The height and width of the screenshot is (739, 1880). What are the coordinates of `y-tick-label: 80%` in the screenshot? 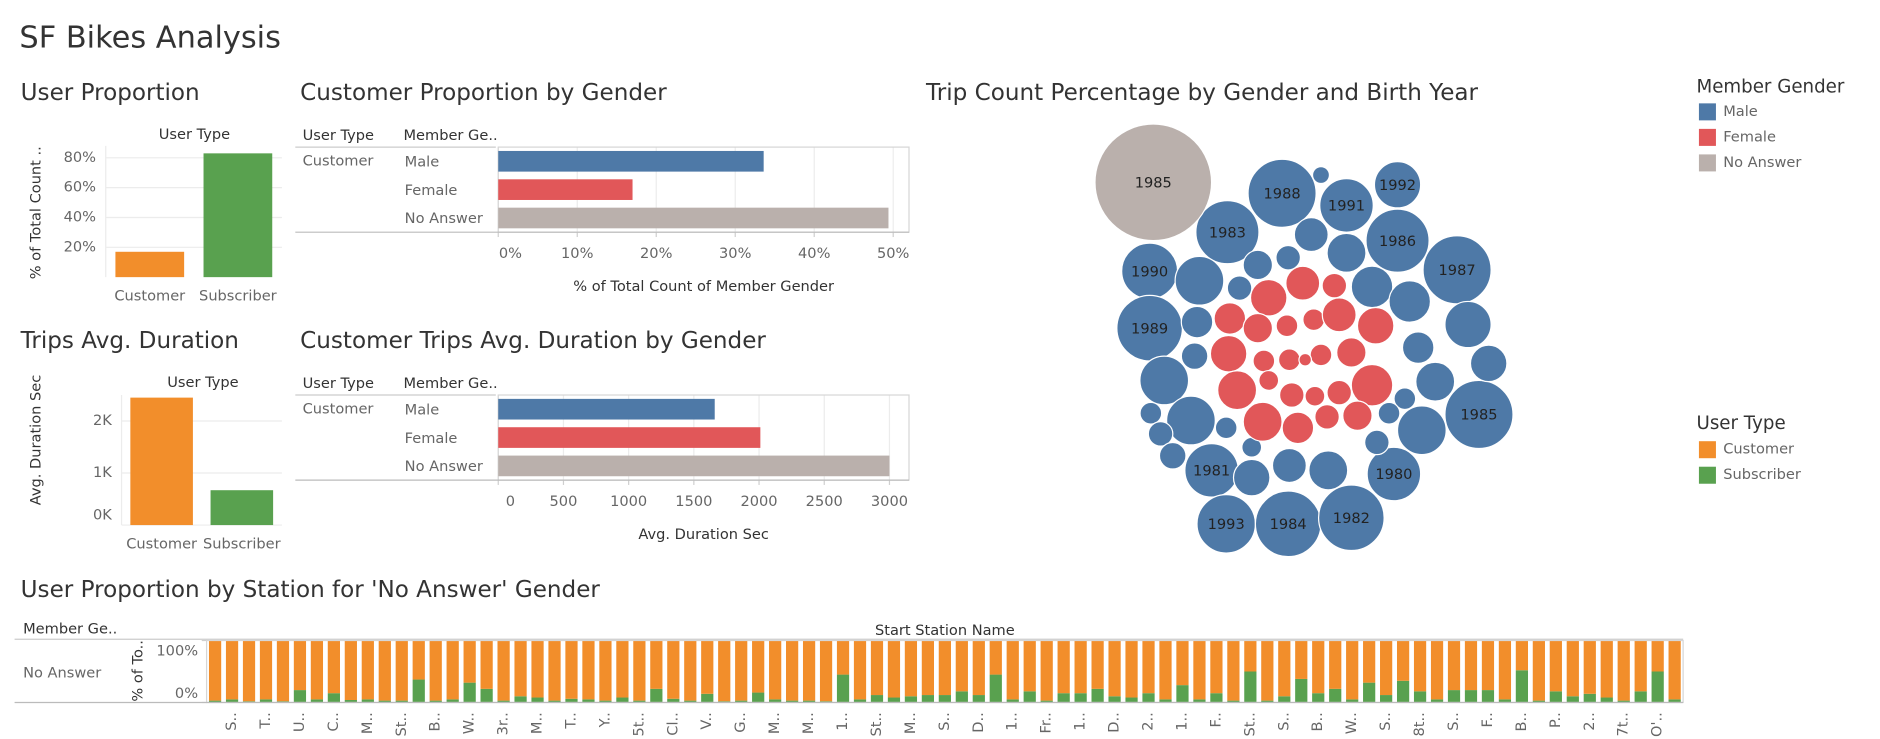 It's located at (80, 157).